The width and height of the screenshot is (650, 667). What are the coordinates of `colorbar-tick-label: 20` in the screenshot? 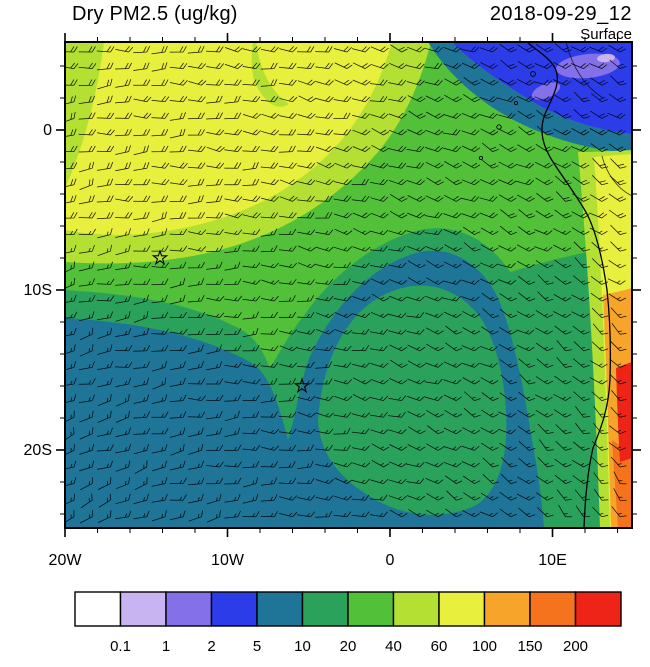 It's located at (348, 646).